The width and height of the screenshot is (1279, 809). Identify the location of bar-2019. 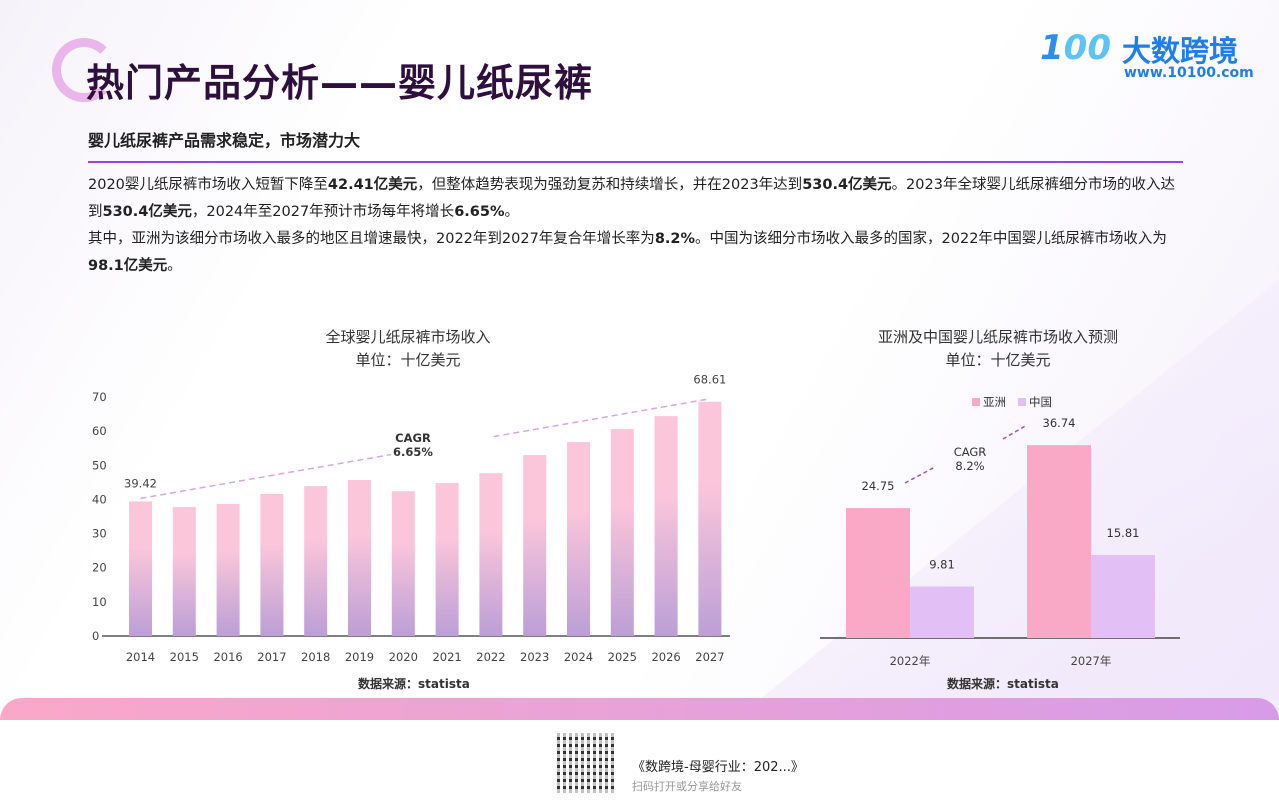
(359, 557).